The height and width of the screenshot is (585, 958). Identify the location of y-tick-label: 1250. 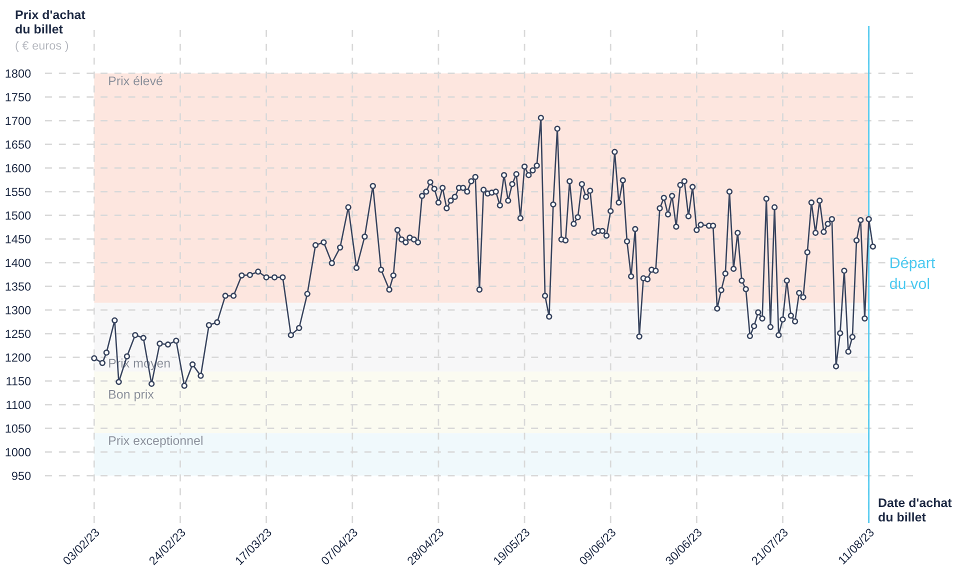
(18, 334).